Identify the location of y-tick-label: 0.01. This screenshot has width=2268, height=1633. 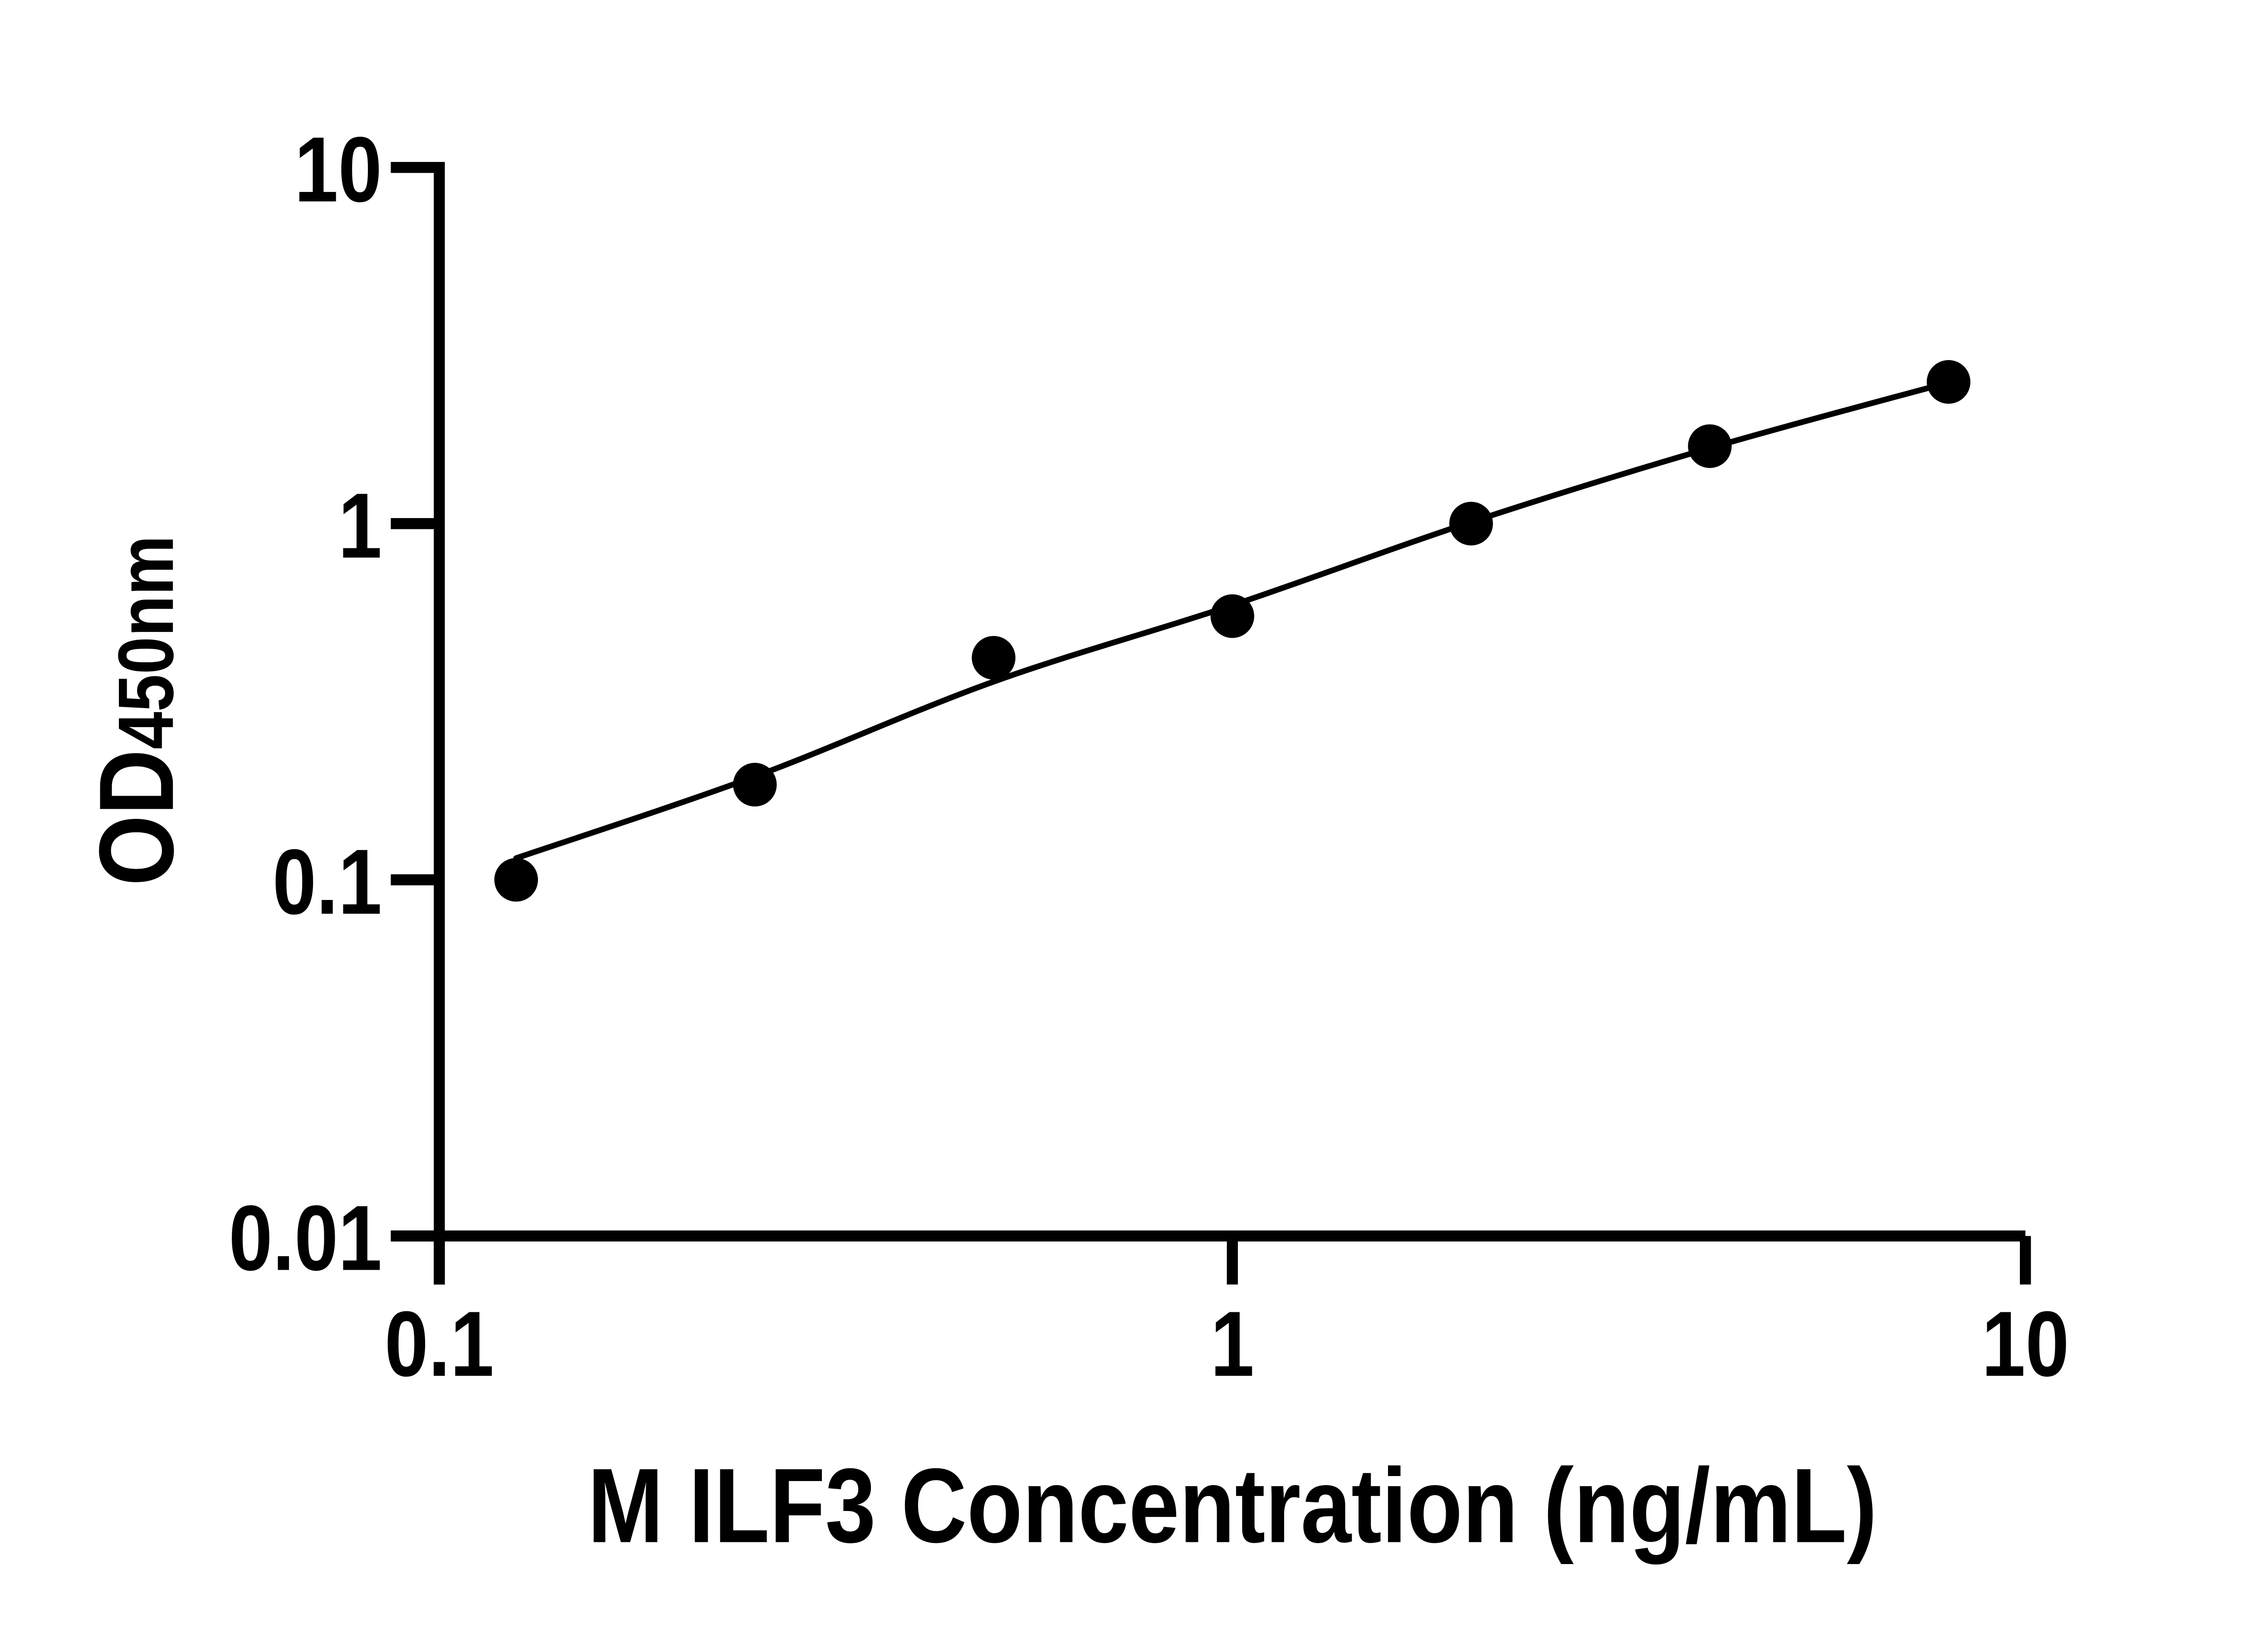
(305, 1238).